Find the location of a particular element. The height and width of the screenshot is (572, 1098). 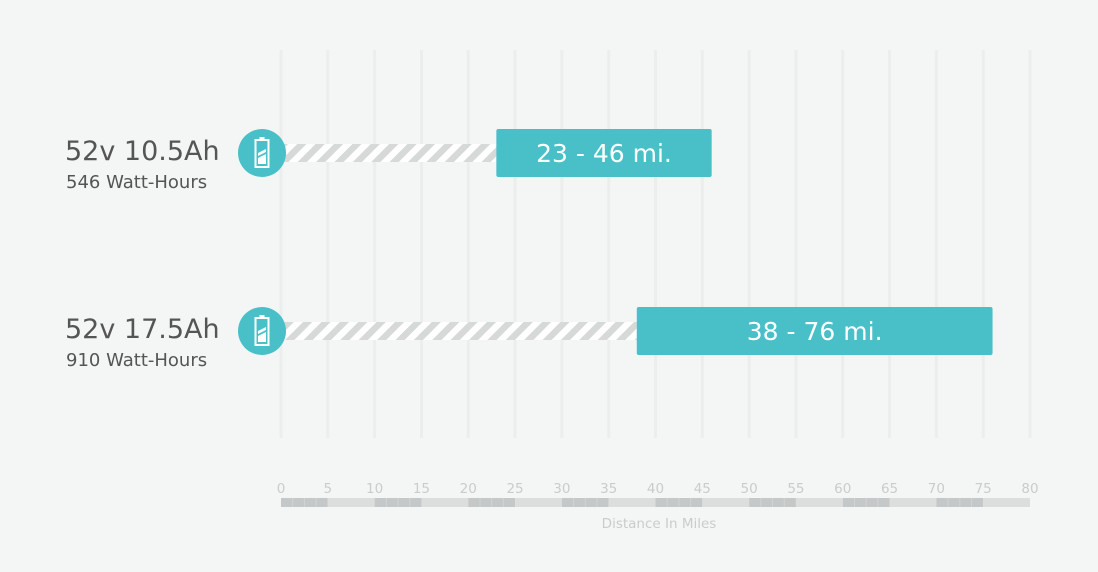

category-label-2: 52v 17.5Ah is located at coordinates (142, 329).